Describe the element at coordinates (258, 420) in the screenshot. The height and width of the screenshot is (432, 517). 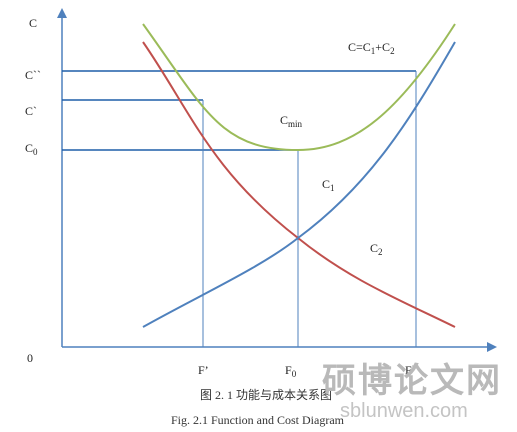
I see `caption-english: Fig. 2.1 Function and Cost Diagram` at that location.